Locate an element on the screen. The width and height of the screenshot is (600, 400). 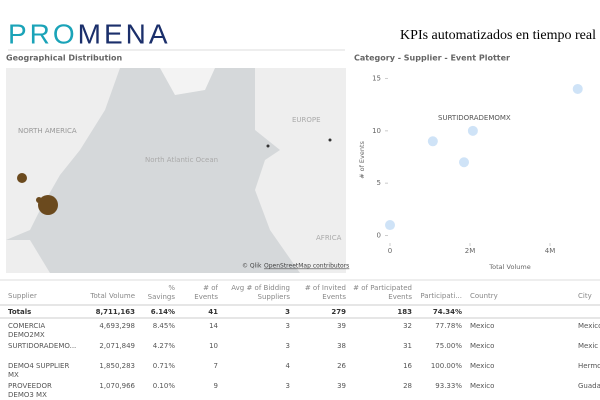
table-cell: 4.27% is located at coordinates (163, 346).